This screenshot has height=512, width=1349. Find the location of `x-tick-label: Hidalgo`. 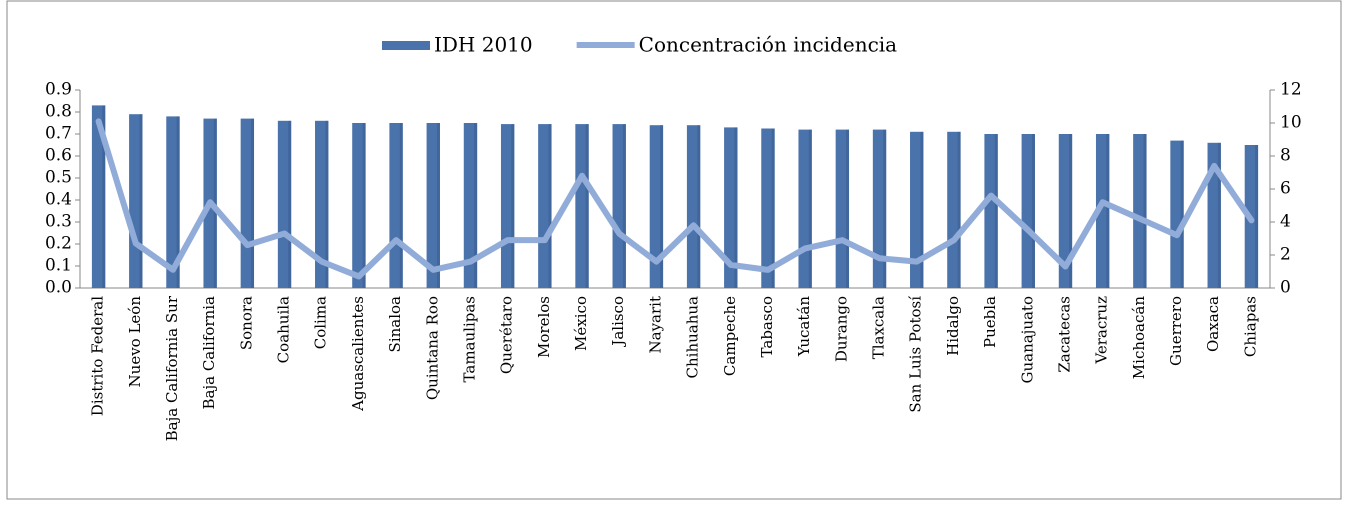

x-tick-label: Hidalgo is located at coordinates (953, 326).